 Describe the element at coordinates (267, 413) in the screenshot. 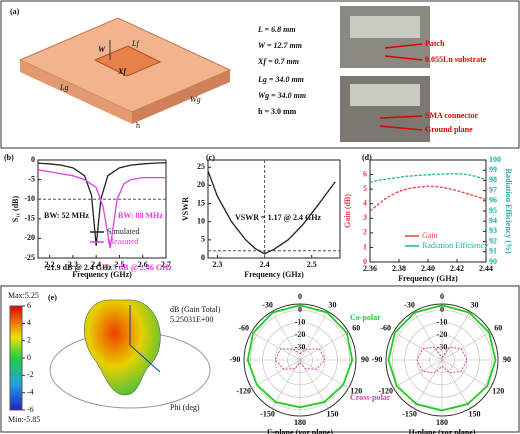

I see `theta-tick-label: -150` at that location.